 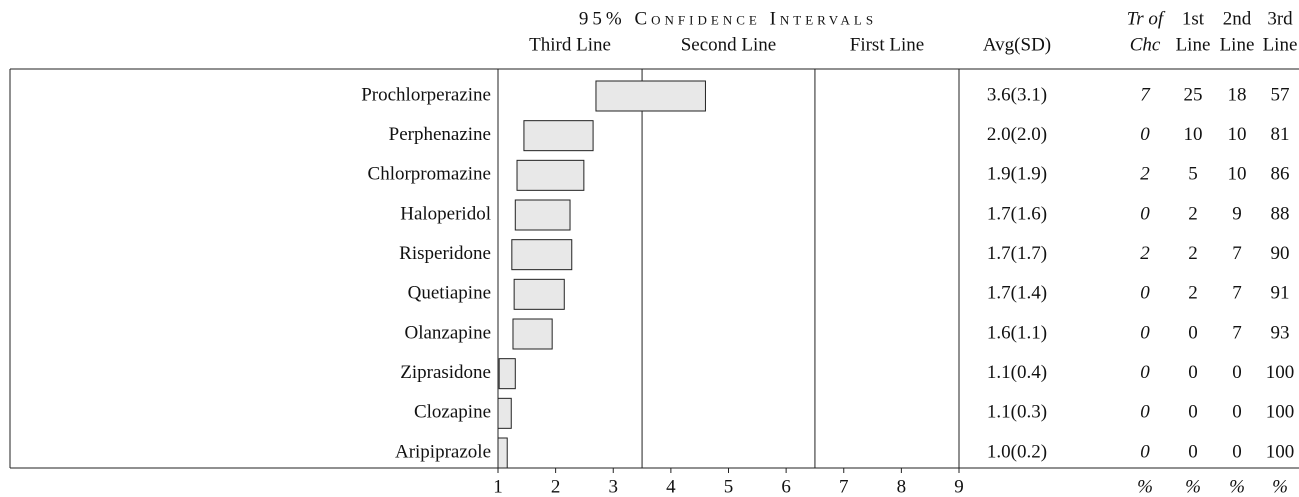 What do you see at coordinates (1237, 18) in the screenshot?
I see `column-header: 2nd` at bounding box center [1237, 18].